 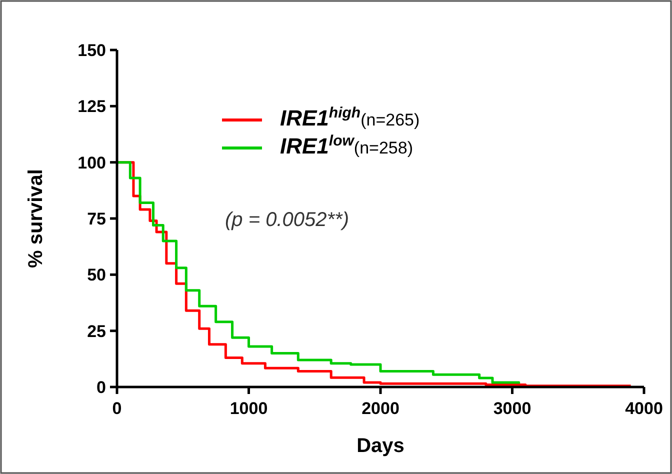 What do you see at coordinates (36, 218) in the screenshot?
I see `y-axis-title: % survival` at bounding box center [36, 218].